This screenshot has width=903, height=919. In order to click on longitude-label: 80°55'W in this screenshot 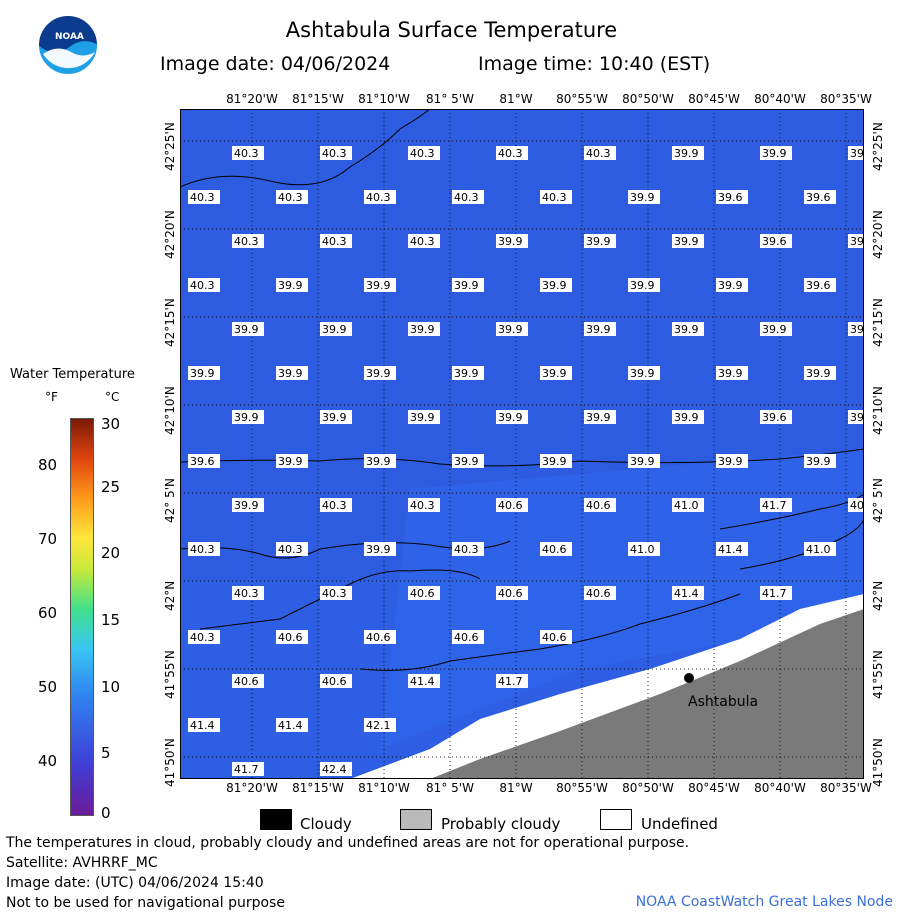, I will do `click(582, 99)`.